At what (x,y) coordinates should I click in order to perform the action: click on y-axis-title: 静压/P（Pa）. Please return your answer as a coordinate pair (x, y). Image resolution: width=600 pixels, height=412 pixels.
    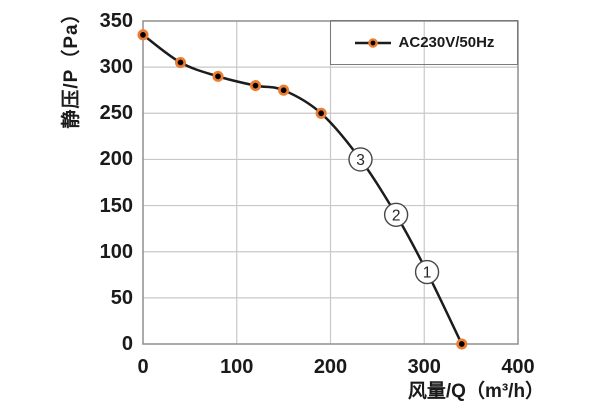
    Looking at the image, I should click on (71, 66).